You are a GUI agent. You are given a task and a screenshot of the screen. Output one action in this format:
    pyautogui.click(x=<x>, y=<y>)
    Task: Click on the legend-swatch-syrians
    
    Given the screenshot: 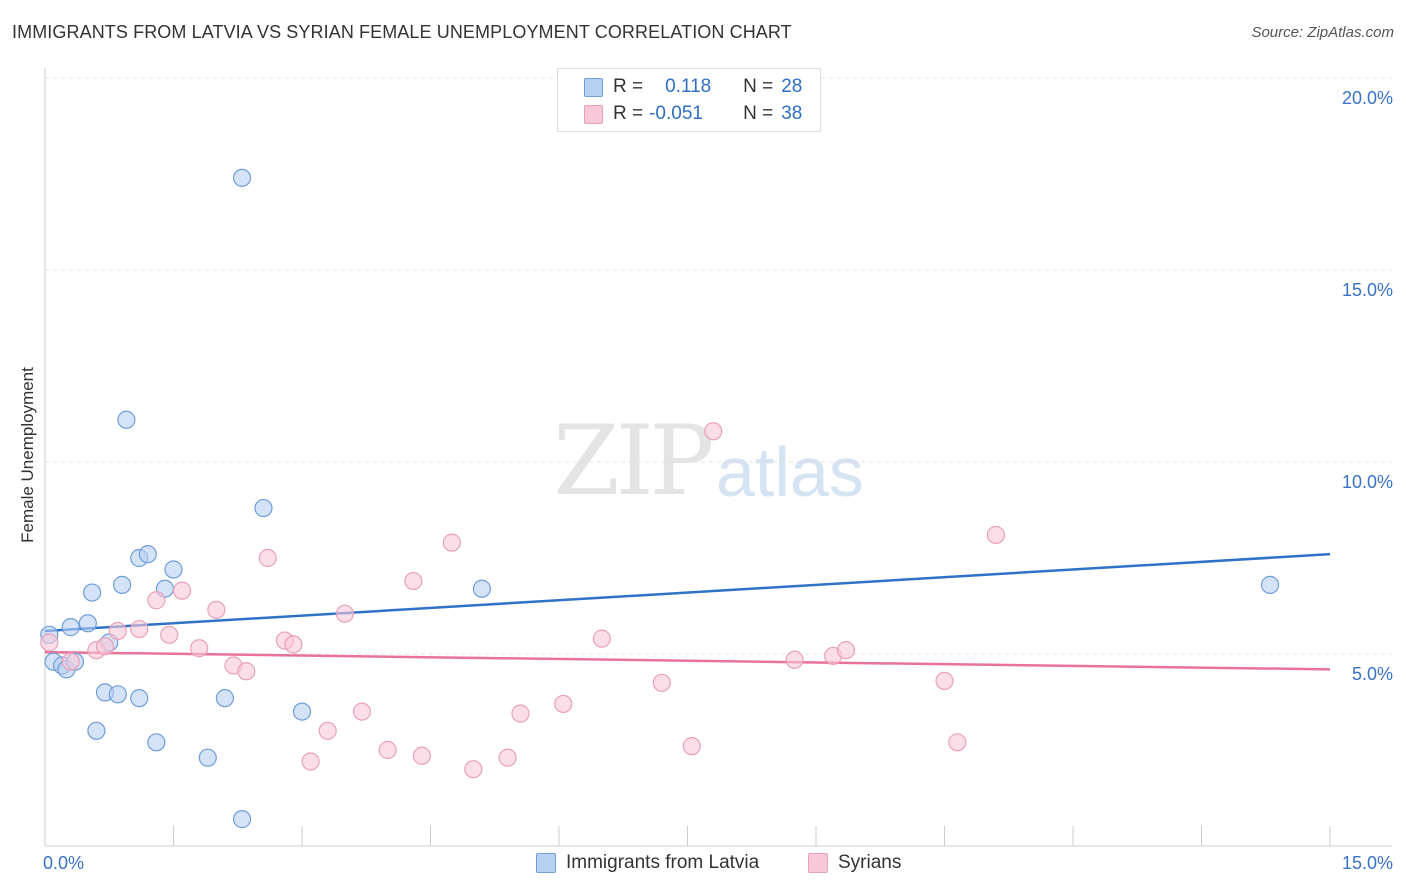 What is the action you would take?
    pyautogui.click(x=593, y=114)
    